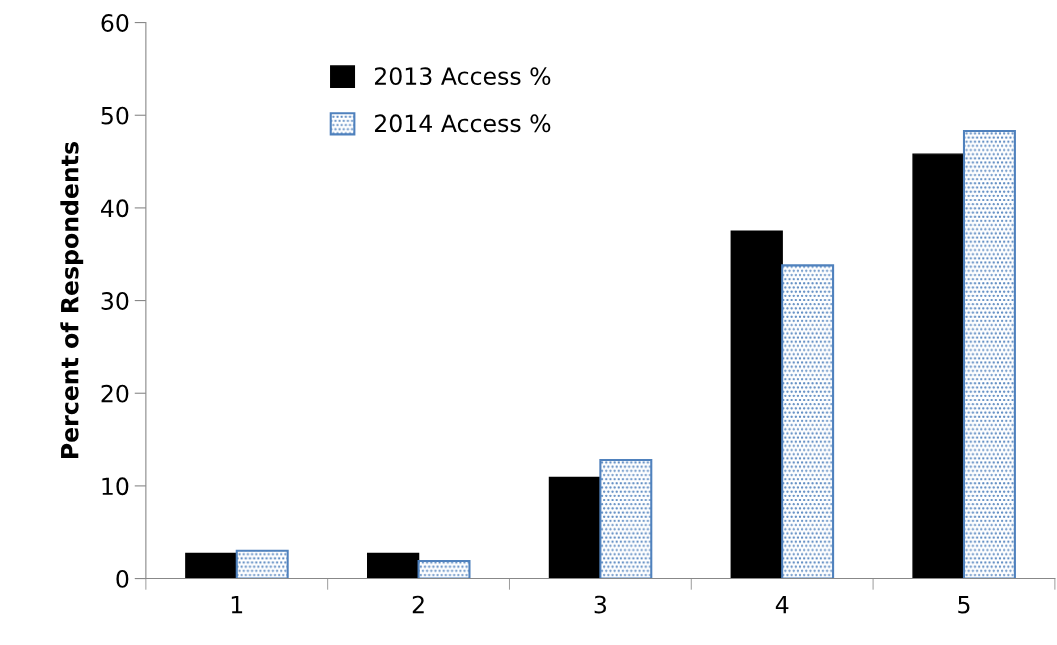 The width and height of the screenshot is (1057, 645). I want to click on y-tick-label: 50, so click(115, 115).